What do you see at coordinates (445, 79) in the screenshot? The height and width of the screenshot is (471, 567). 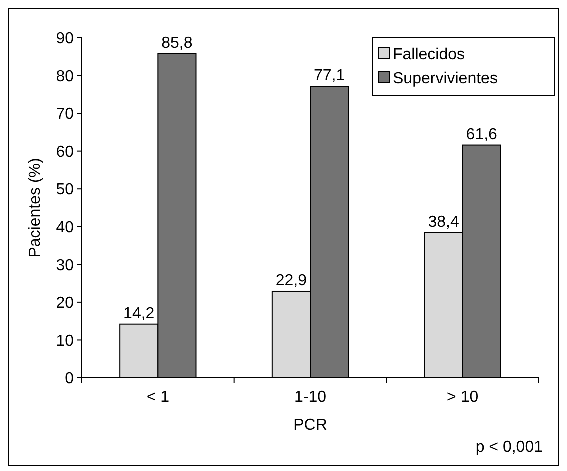 I see `legend-label: Supervivientes` at bounding box center [445, 79].